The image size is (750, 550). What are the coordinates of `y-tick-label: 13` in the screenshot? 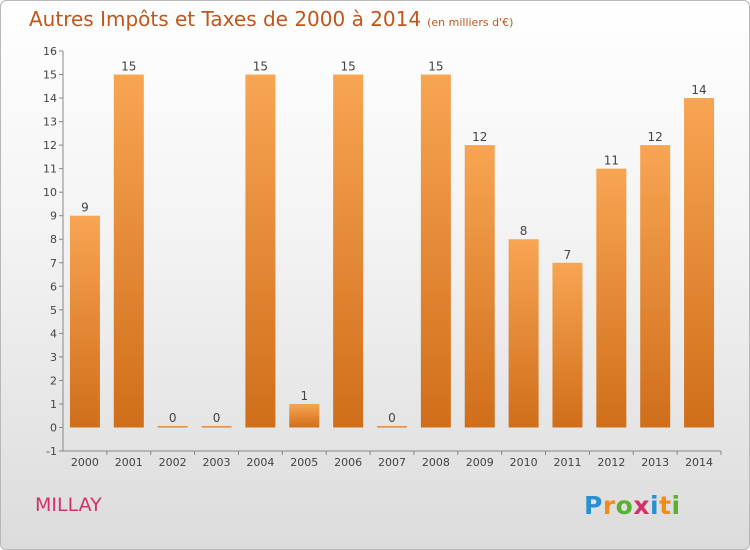 It's located at (50, 122).